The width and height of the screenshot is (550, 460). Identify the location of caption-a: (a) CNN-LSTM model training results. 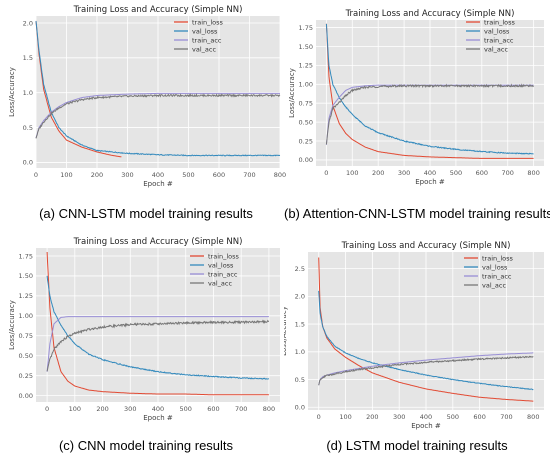
(146, 213).